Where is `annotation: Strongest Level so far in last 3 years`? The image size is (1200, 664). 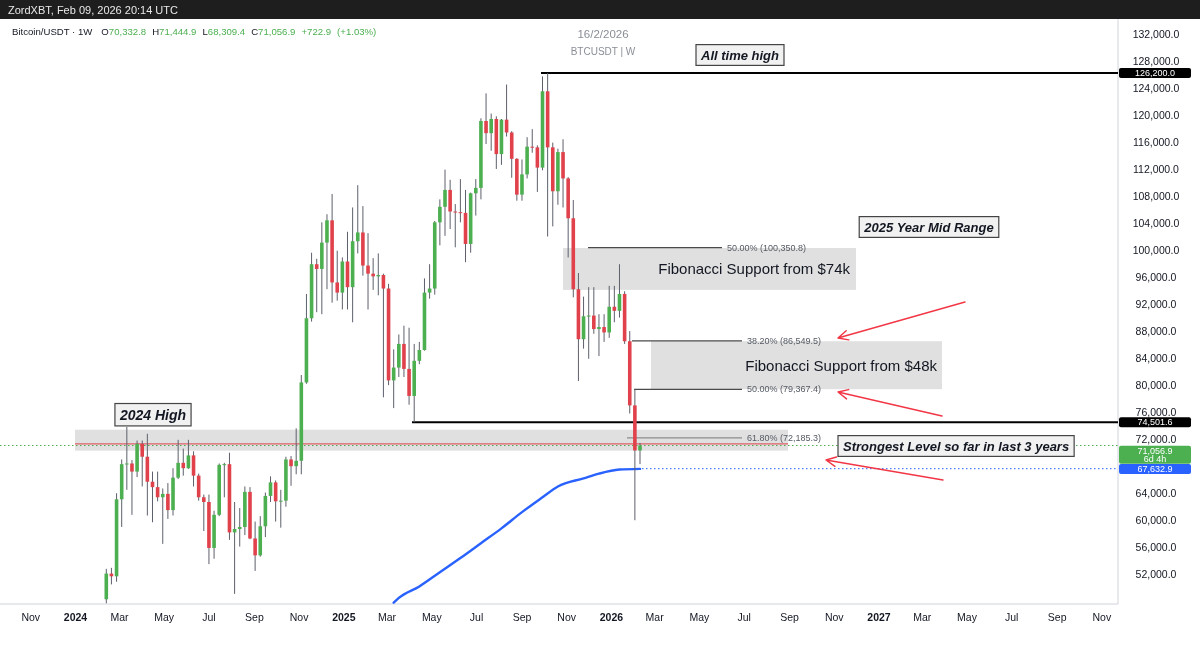
annotation: Strongest Level so far in last 3 years is located at coordinates (956, 446).